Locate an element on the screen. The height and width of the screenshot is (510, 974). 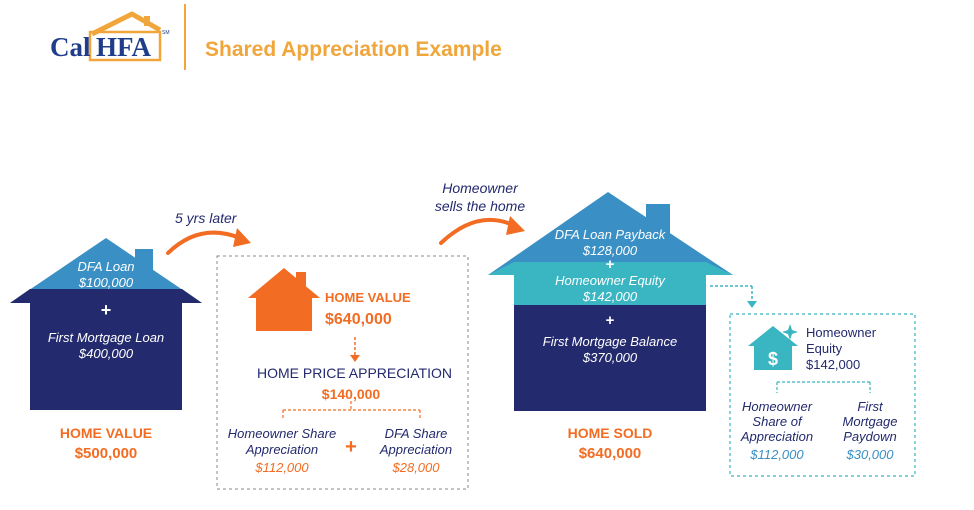
house-2-dfa-payback-value: $128,000 is located at coordinates (610, 250).